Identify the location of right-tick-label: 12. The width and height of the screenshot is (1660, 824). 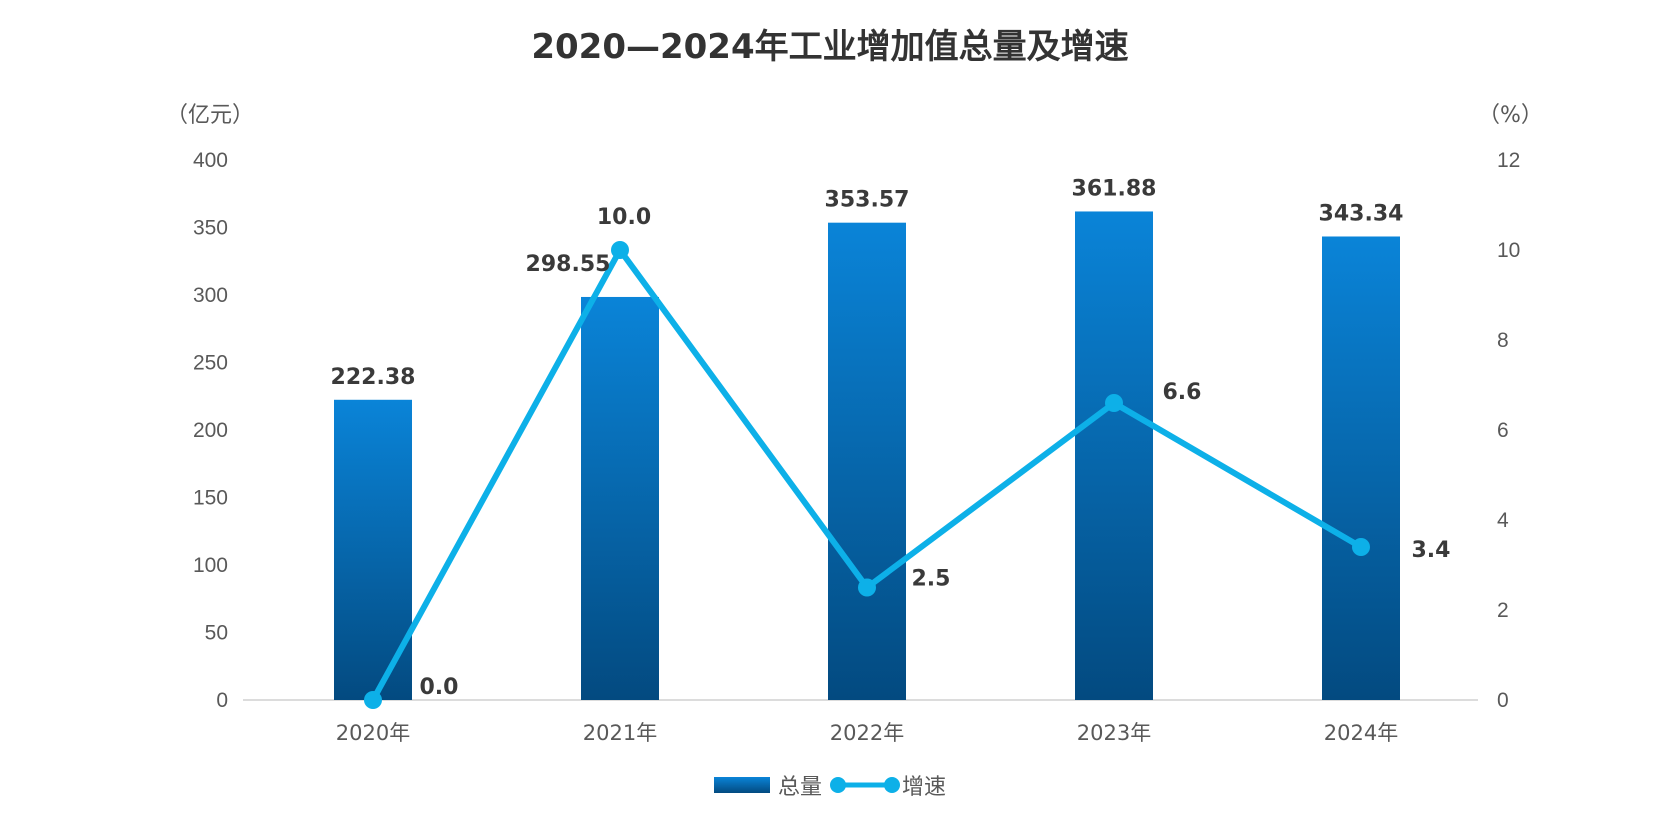
(1508, 160).